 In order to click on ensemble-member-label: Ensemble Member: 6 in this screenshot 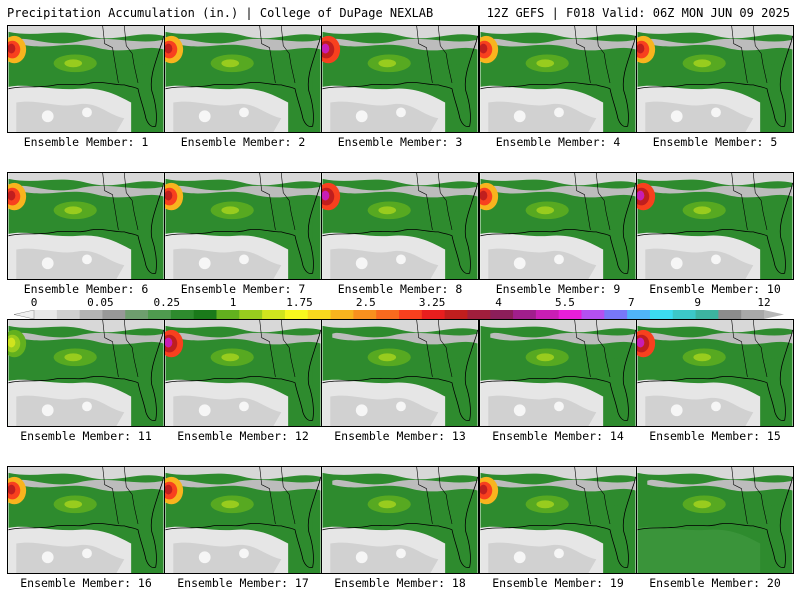, I will do `click(86, 289)`.